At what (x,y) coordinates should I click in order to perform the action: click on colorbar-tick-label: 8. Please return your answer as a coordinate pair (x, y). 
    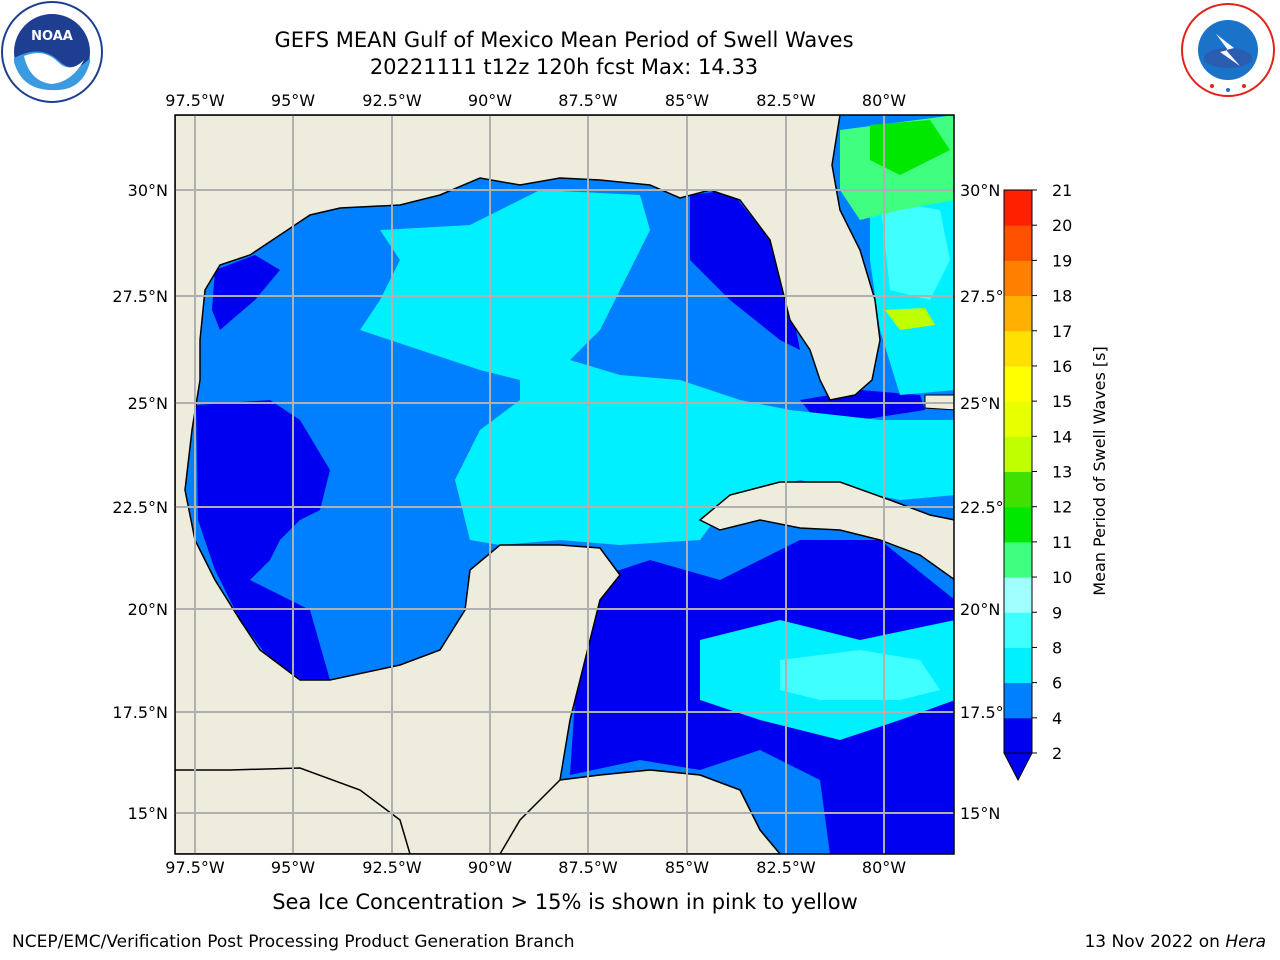
    Looking at the image, I should click on (1057, 647).